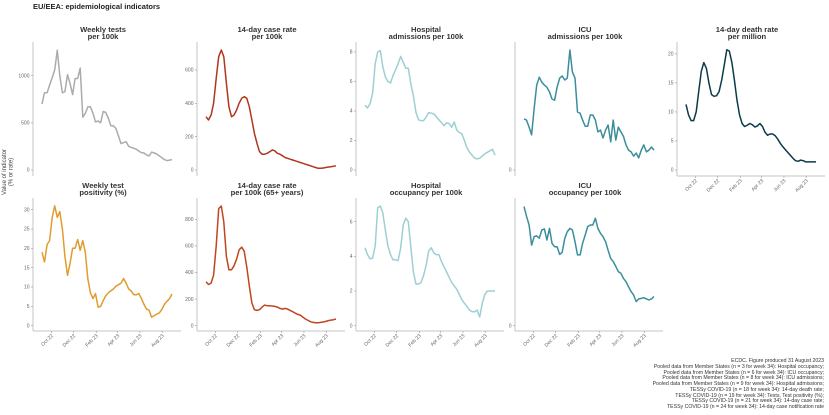 The image size is (829, 415). What do you see at coordinates (23, 76) in the screenshot?
I see `y-tick-label: 1000` at bounding box center [23, 76].